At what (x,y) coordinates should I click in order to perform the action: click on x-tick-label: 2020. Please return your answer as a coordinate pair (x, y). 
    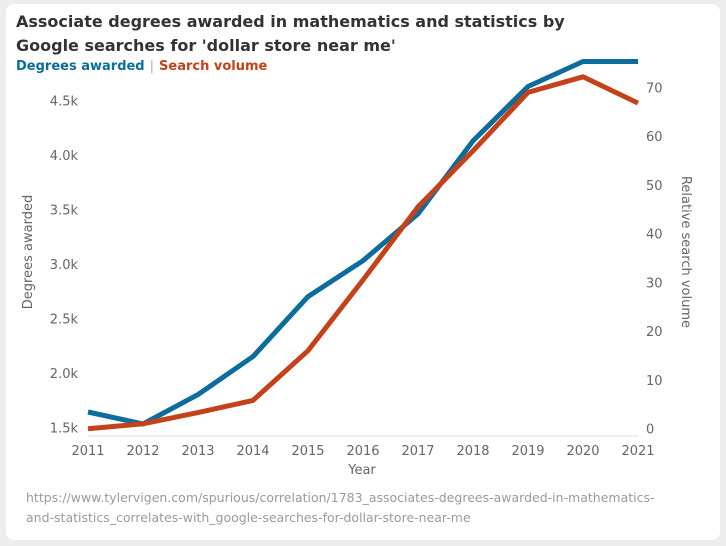
    Looking at the image, I should click on (582, 451).